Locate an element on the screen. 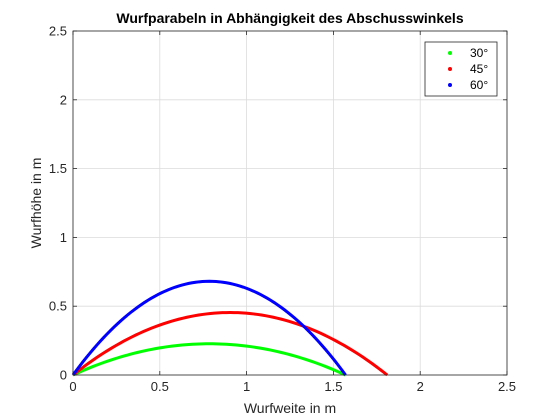 This screenshot has height=420, width=560. x-tick-label: 0.5 is located at coordinates (160, 386).